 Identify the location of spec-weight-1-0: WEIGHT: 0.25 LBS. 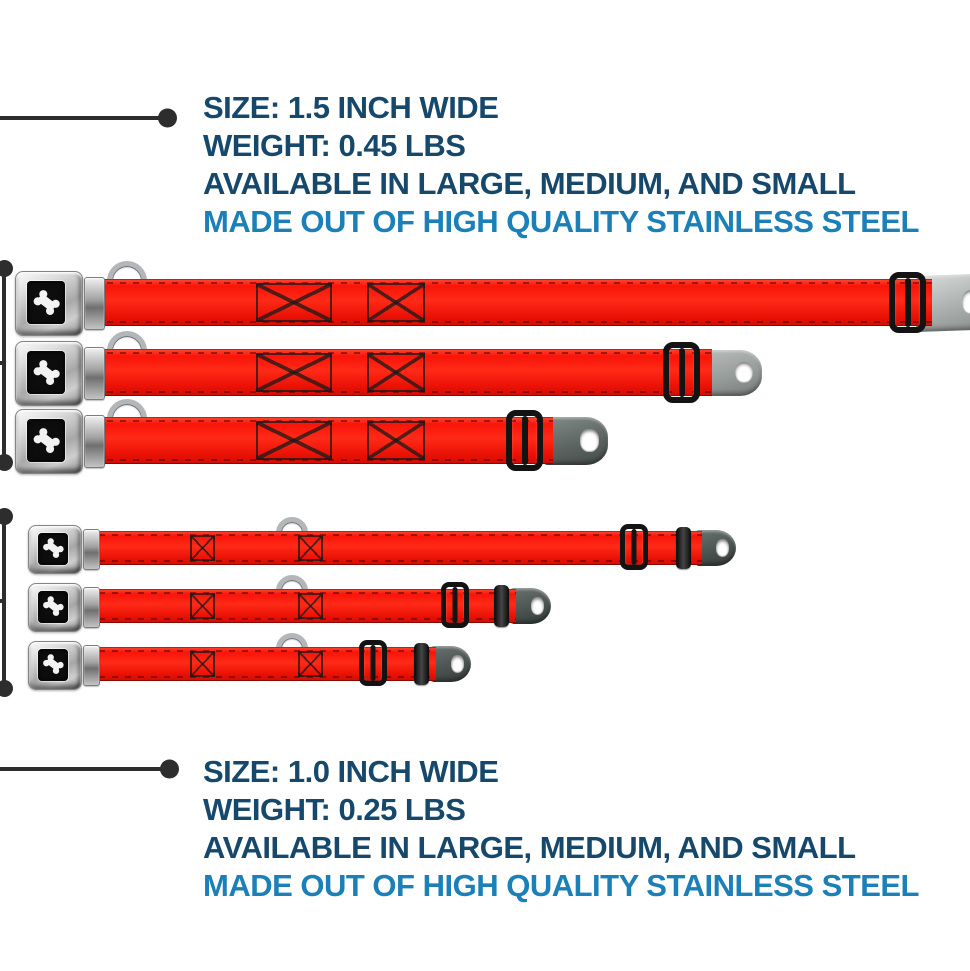
(334, 809).